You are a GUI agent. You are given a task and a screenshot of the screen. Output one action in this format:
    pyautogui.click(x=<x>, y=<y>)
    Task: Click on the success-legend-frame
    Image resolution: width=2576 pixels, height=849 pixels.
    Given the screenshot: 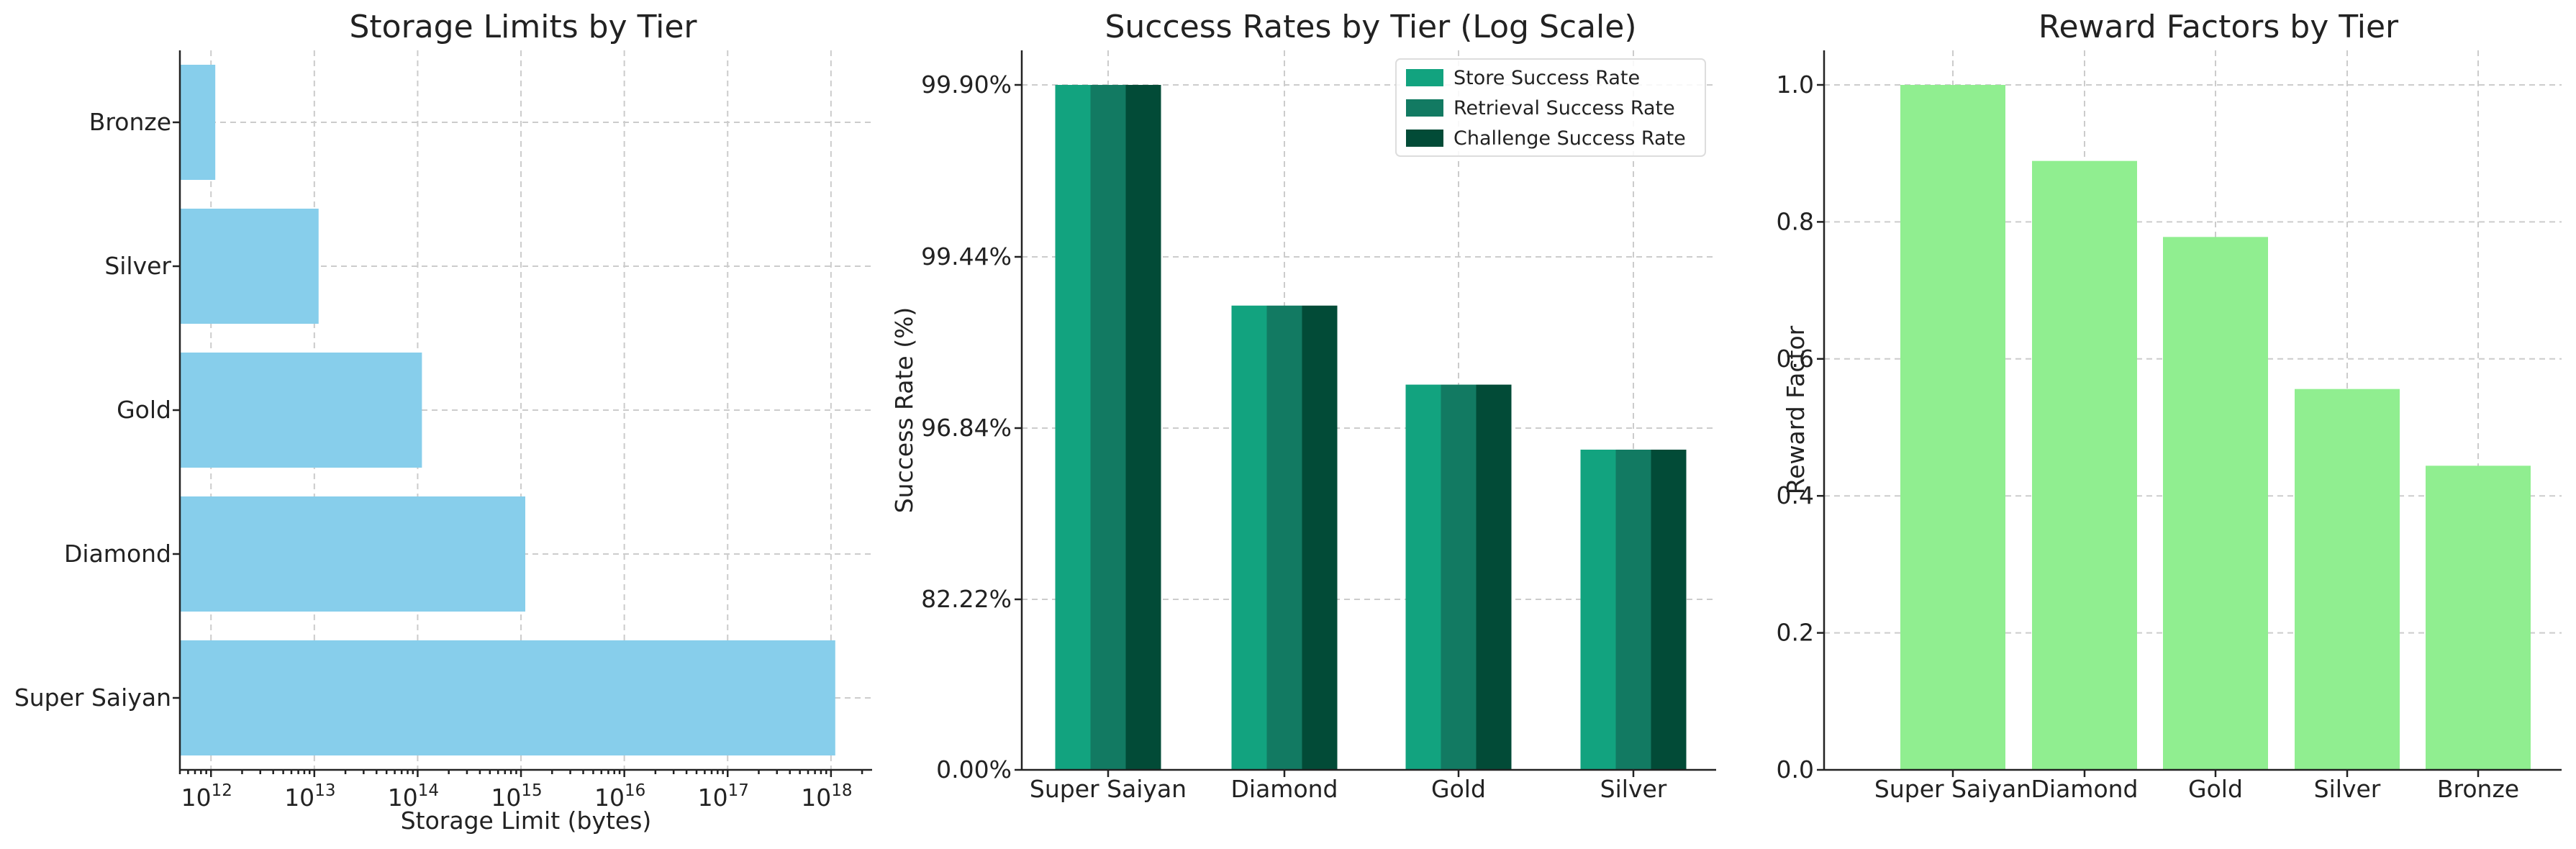 What is the action you would take?
    pyautogui.click(x=1550, y=108)
    